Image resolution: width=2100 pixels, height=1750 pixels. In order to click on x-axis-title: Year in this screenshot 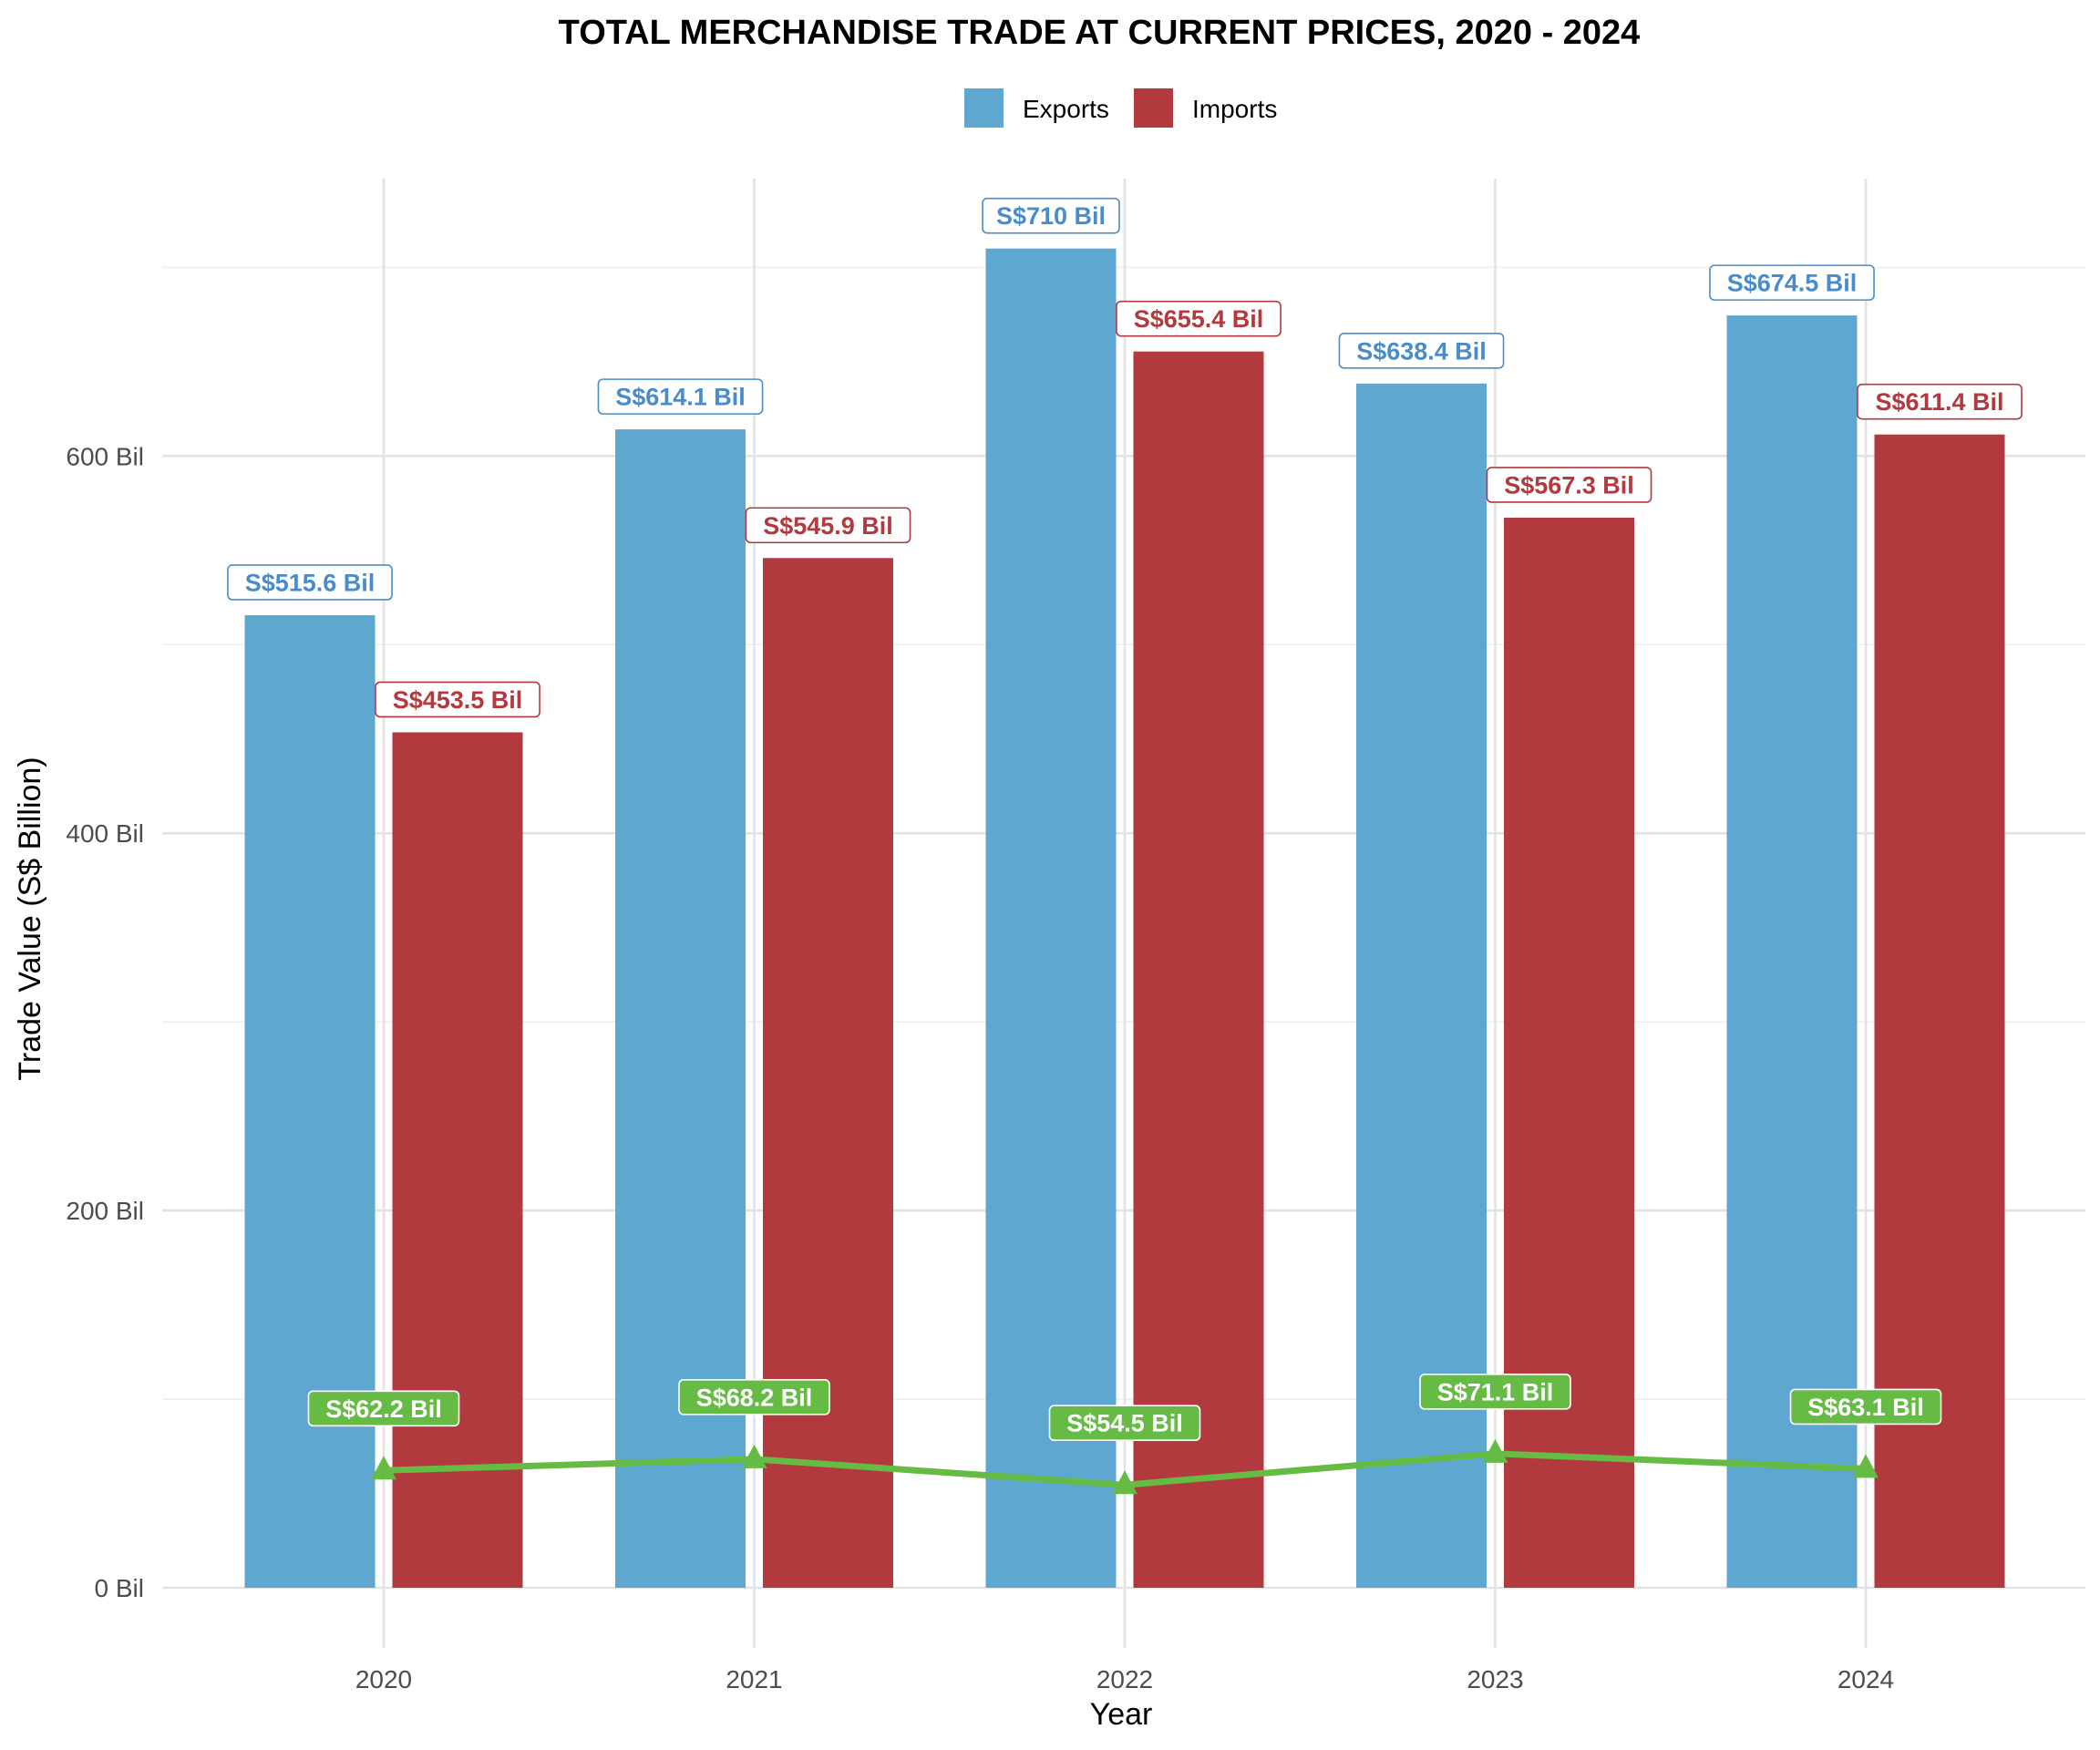, I will do `click(1121, 1715)`.